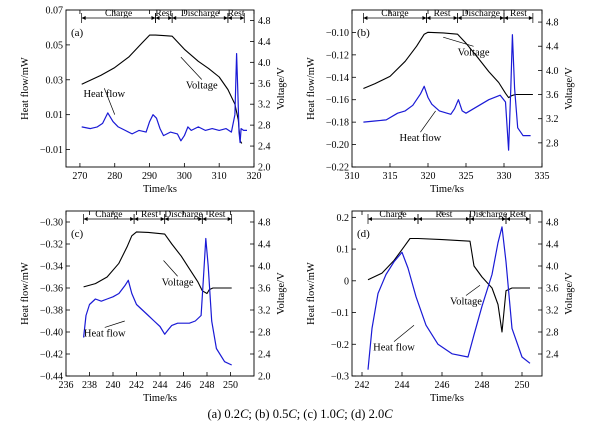 The image size is (600, 429). I want to click on x-tick-label: 330, so click(504, 176).